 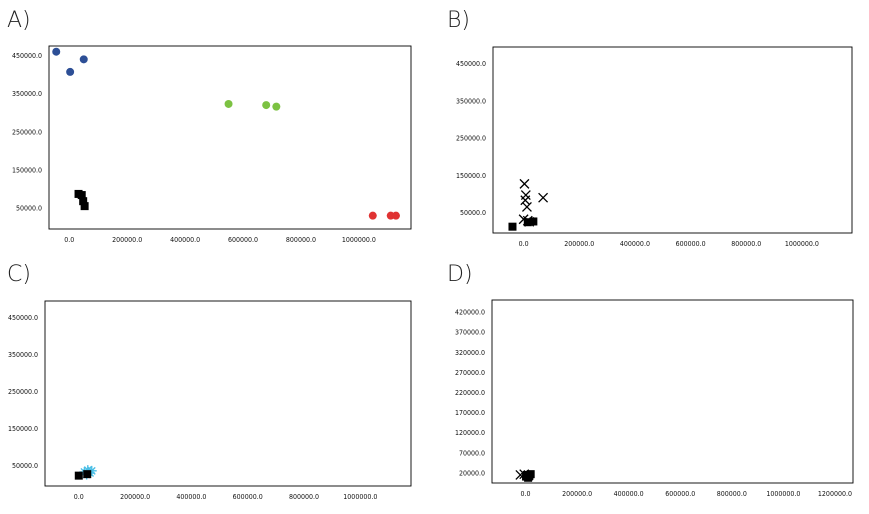 What do you see at coordinates (835, 494) in the screenshot?
I see `x-tick-label: 1200000.0` at bounding box center [835, 494].